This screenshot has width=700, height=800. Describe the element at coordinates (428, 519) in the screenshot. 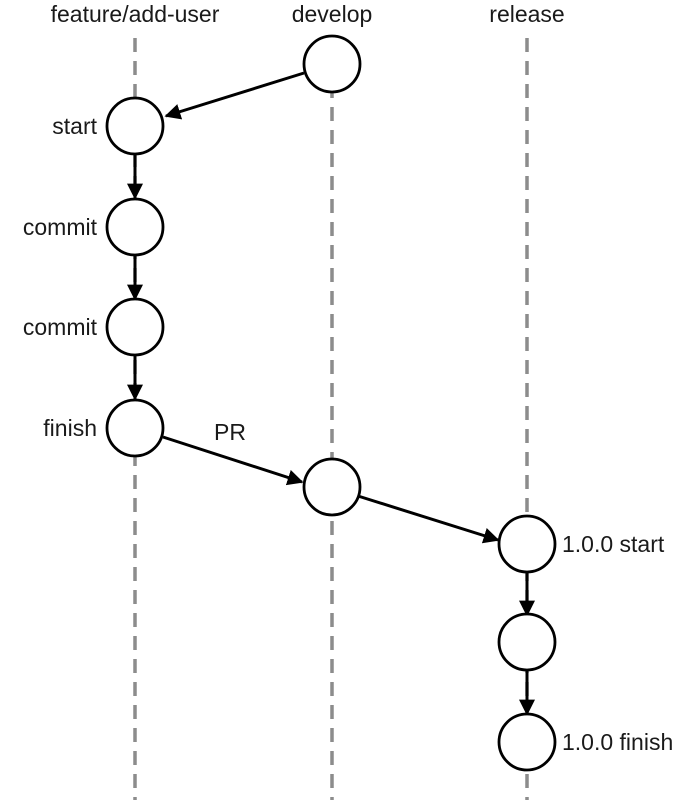

I see `edge-develop-to-release` at that location.